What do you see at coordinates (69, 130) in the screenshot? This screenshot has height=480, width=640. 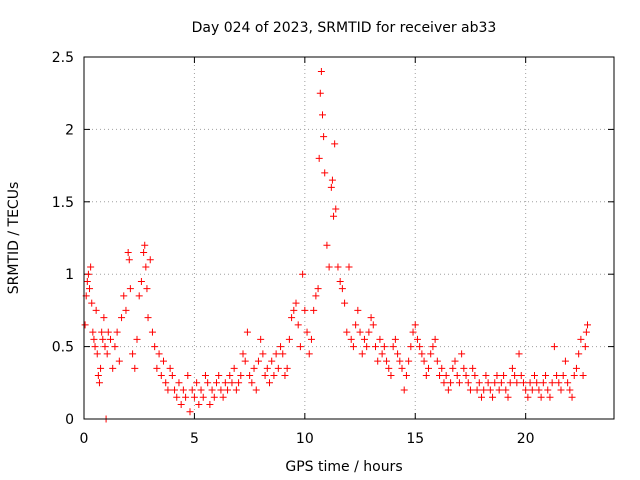 I see `y-tick-label: 2` at bounding box center [69, 130].